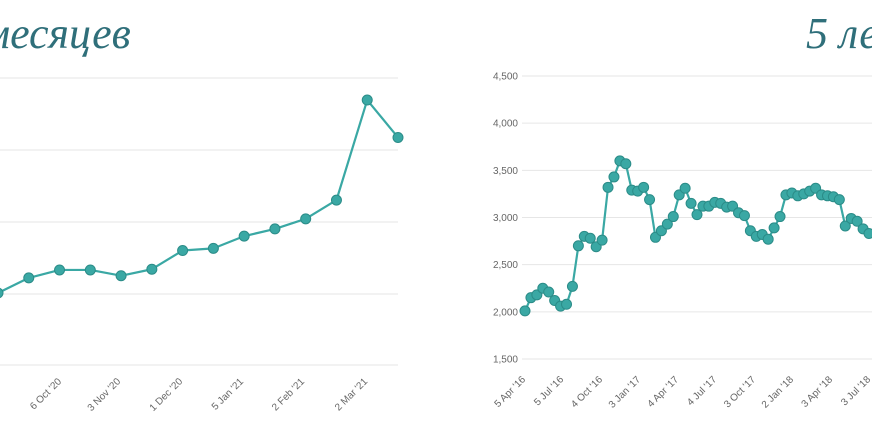 The image size is (872, 436). I want to click on chart-title-left: месяцев, so click(65, 33).